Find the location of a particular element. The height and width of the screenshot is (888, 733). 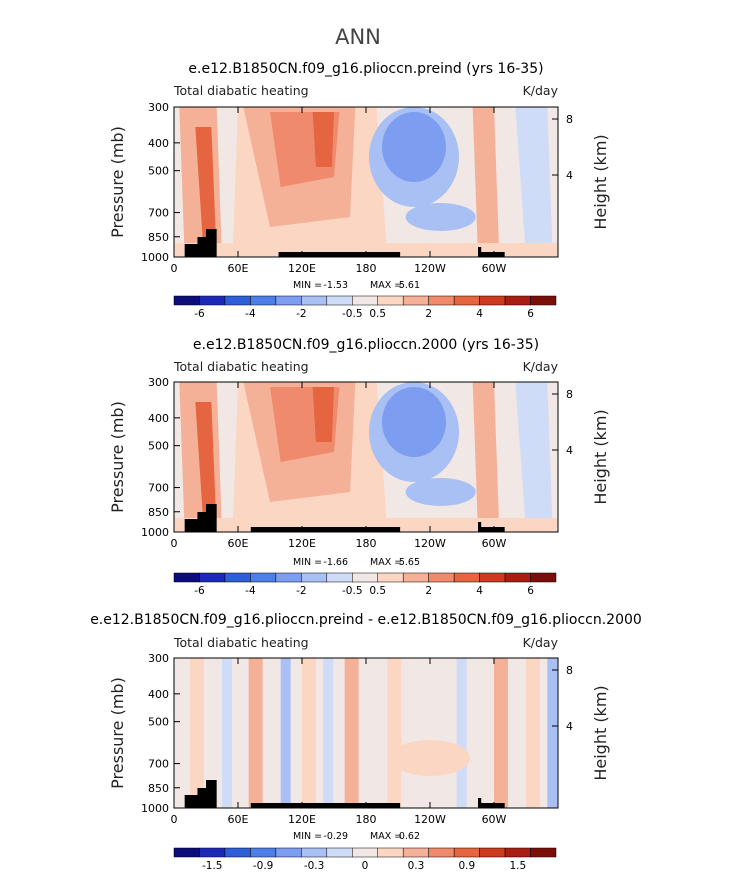

longitude-tick: 60E is located at coordinates (238, 819).